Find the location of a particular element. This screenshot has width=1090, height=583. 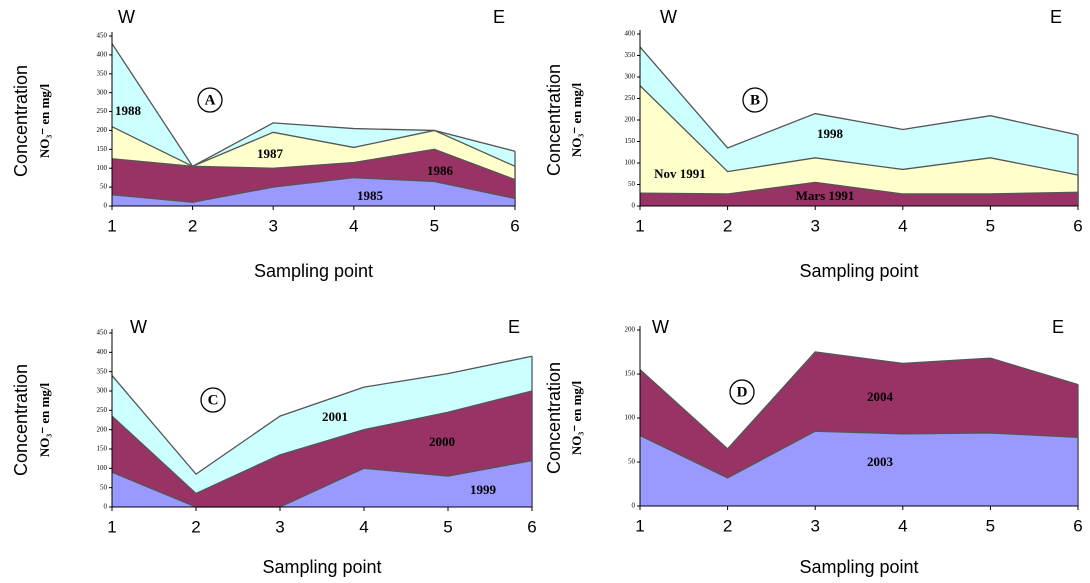

panel-label: B is located at coordinates (755, 100).